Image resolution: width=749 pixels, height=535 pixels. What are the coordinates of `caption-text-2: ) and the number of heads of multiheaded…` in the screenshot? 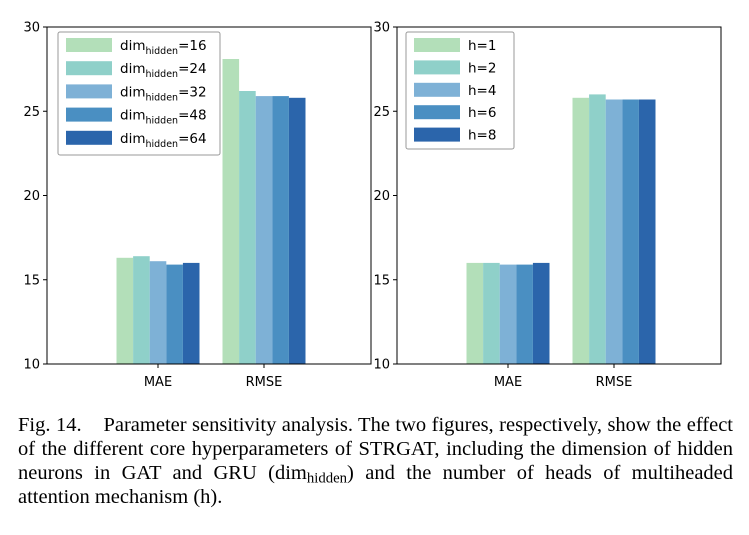 It's located at (376, 485).